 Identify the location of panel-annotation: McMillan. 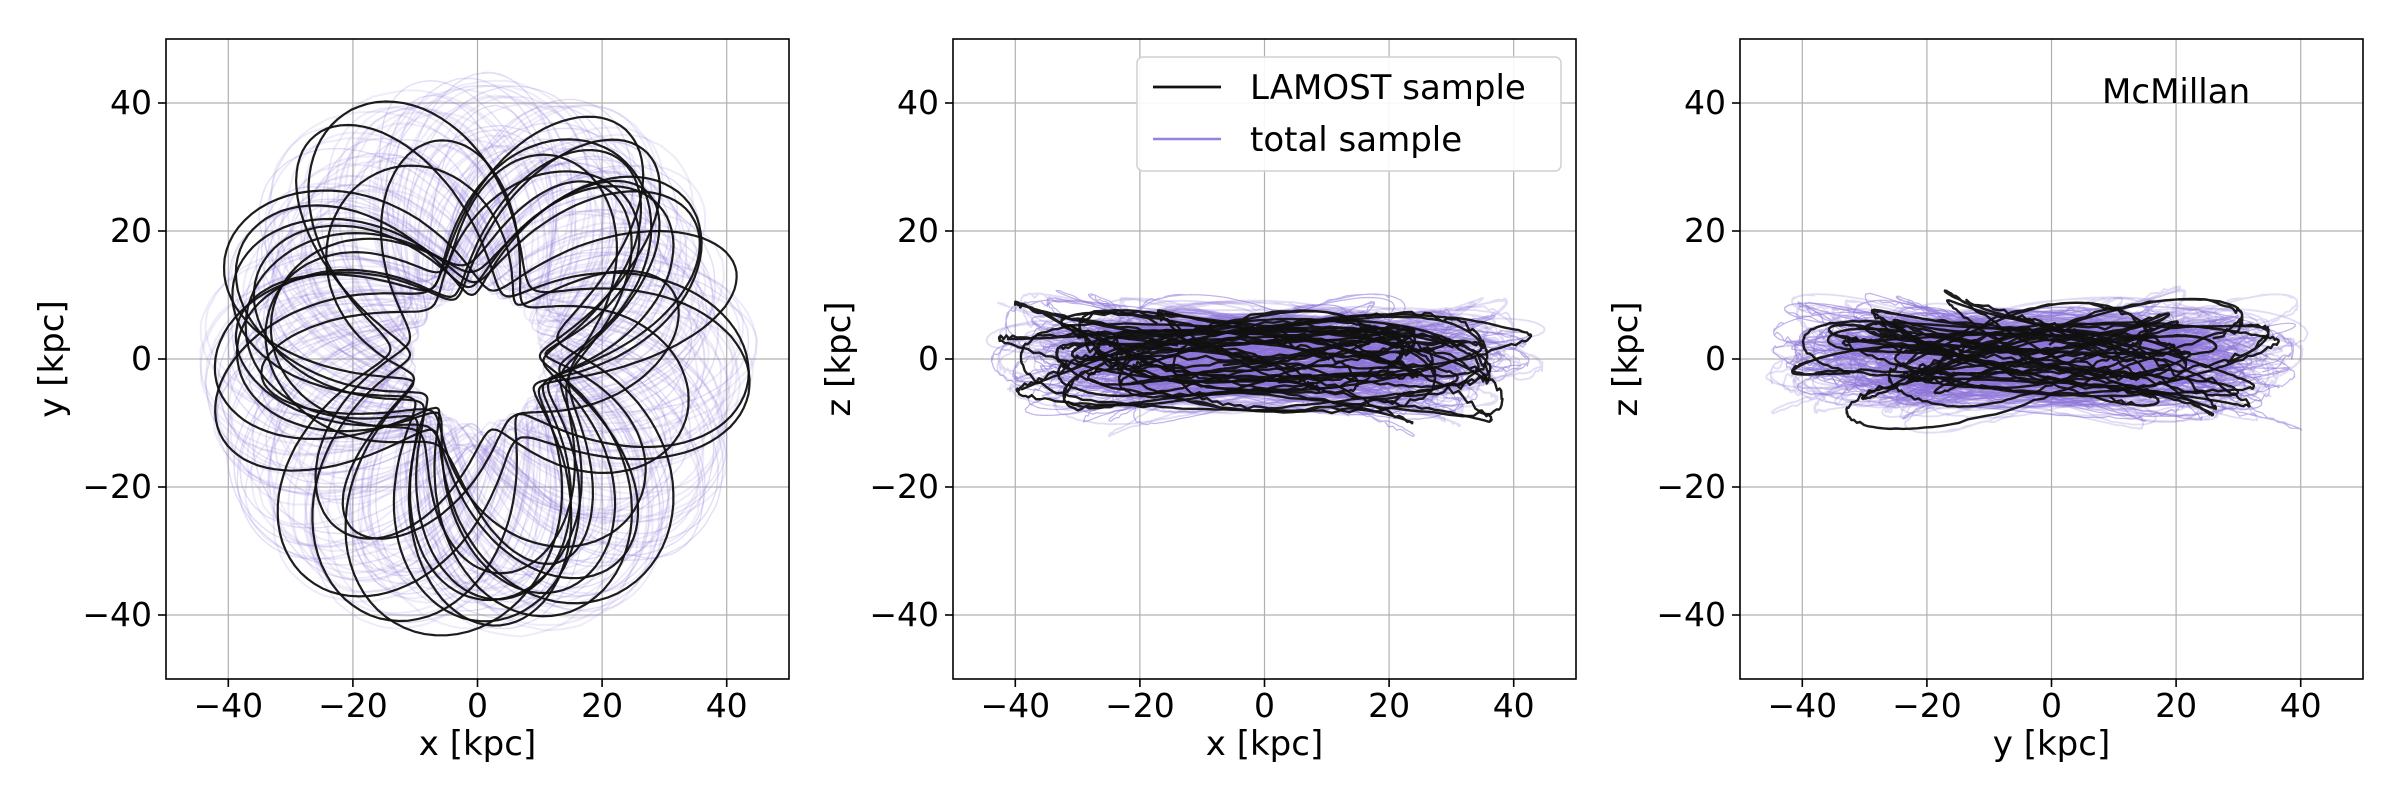
(2176, 92).